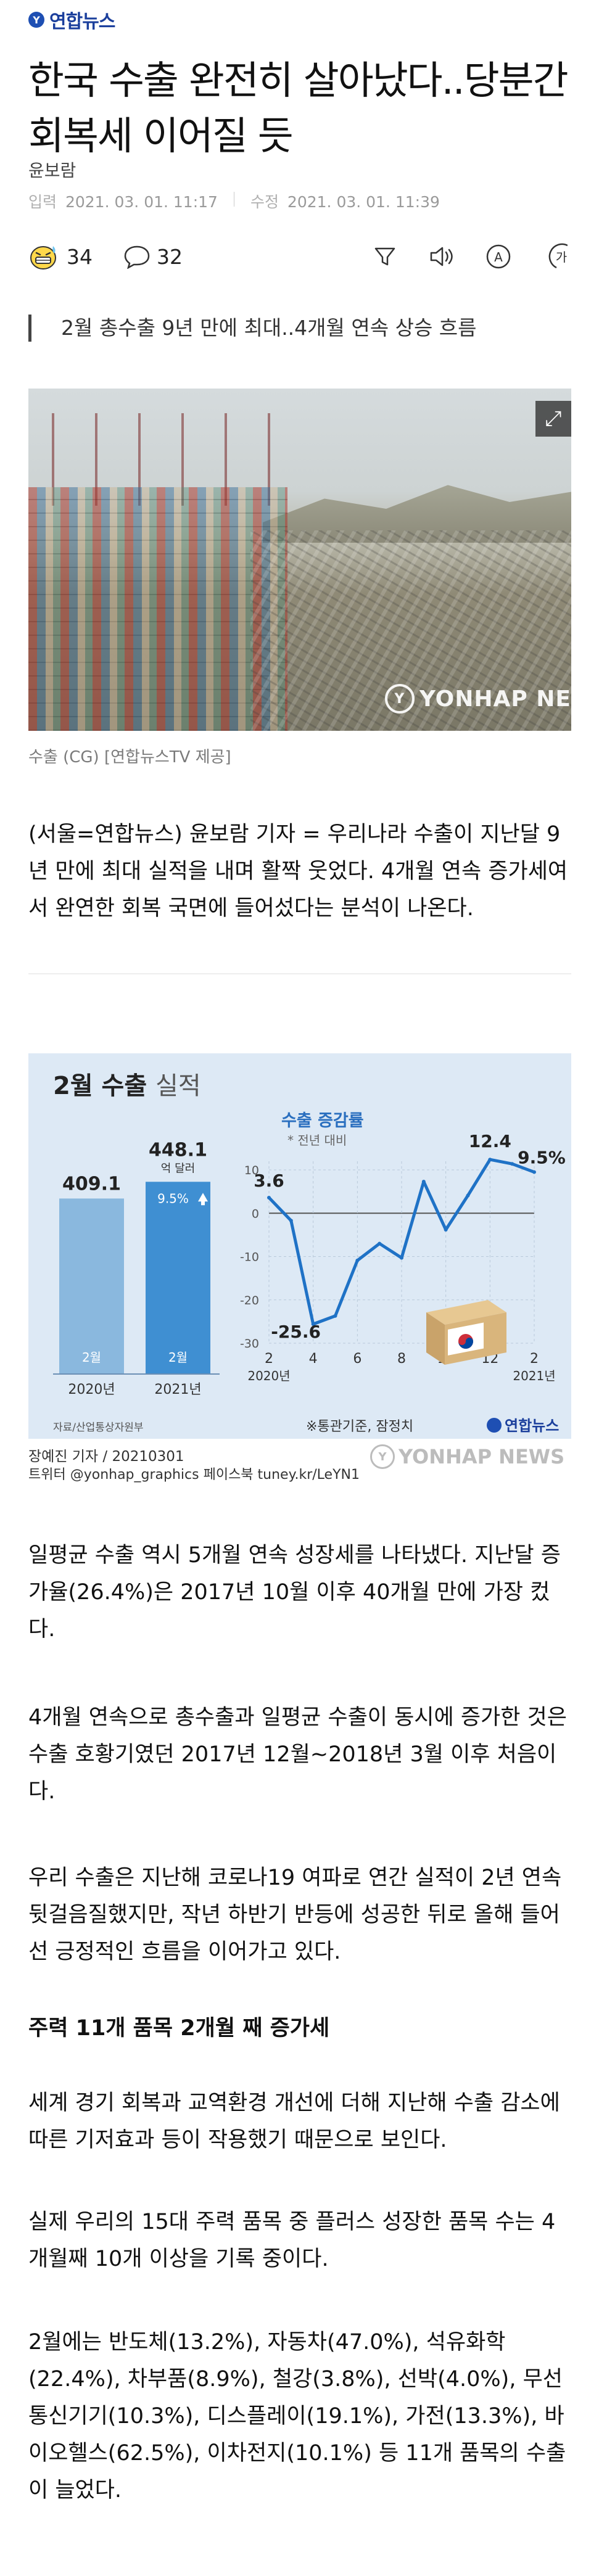 This screenshot has width=599, height=2576. What do you see at coordinates (178, 1357) in the screenshot?
I see `bar-month-label-1: 2월` at bounding box center [178, 1357].